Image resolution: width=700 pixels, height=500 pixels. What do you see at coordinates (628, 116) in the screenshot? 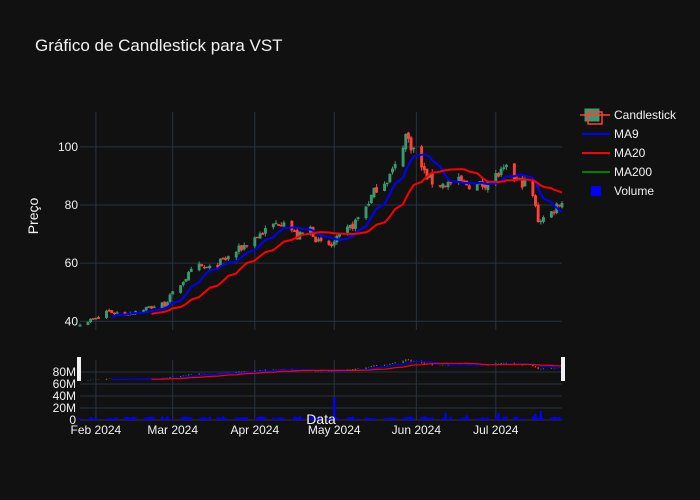
I see `legend-item: Candlestick` at bounding box center [628, 116].